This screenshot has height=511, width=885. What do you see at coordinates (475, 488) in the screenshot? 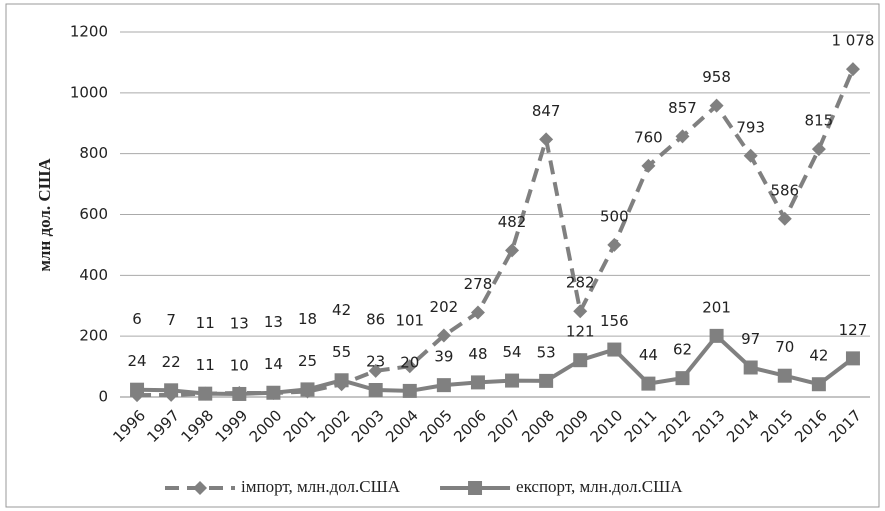
I see `legend-marker` at bounding box center [475, 488].